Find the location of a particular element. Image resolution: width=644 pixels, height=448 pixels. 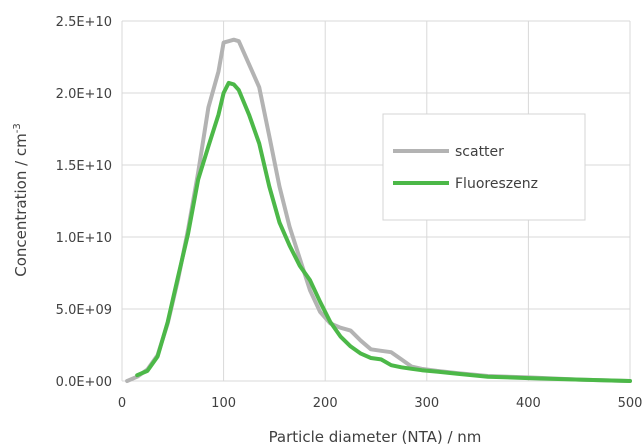

y-axis-title: Concentration / cm-3 is located at coordinates (21, 200).